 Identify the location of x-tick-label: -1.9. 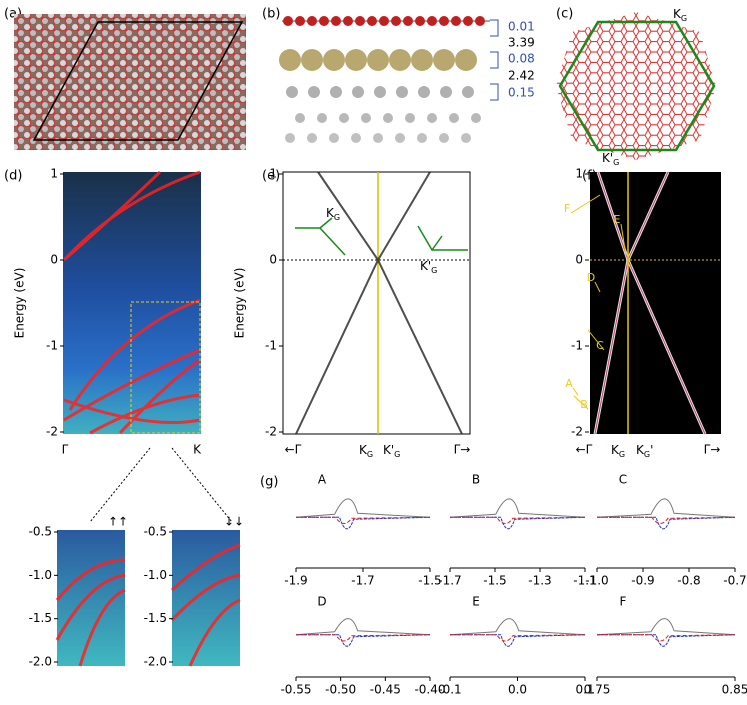
(295, 581).